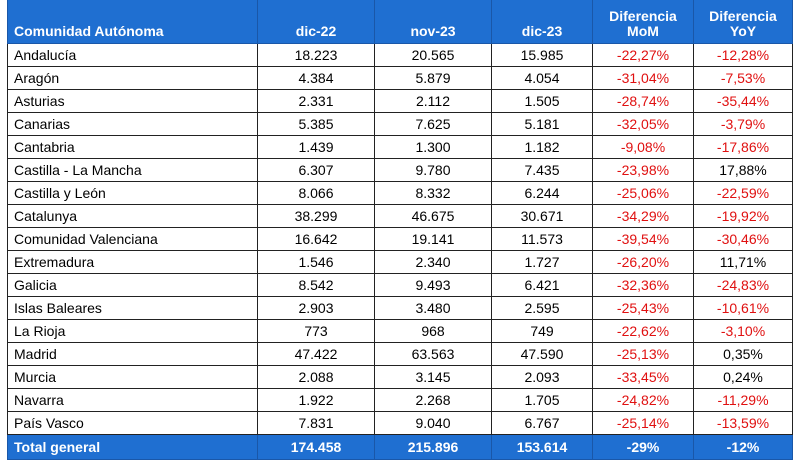 Image resolution: width=800 pixels, height=460 pixels. Describe the element at coordinates (743, 101) in the screenshot. I see `yoy-cell: -35,44%` at that location.